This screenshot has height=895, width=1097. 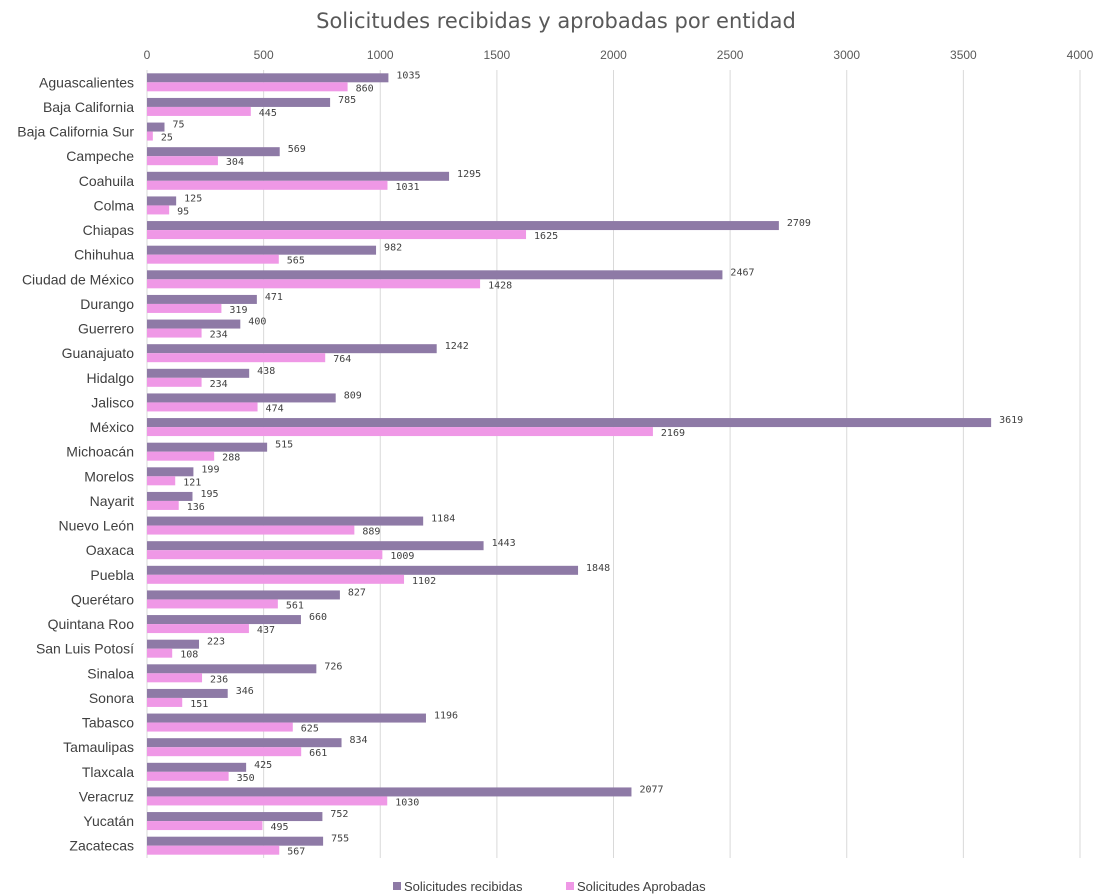 I want to click on data-label-recibidas: 1196, so click(x=446, y=716).